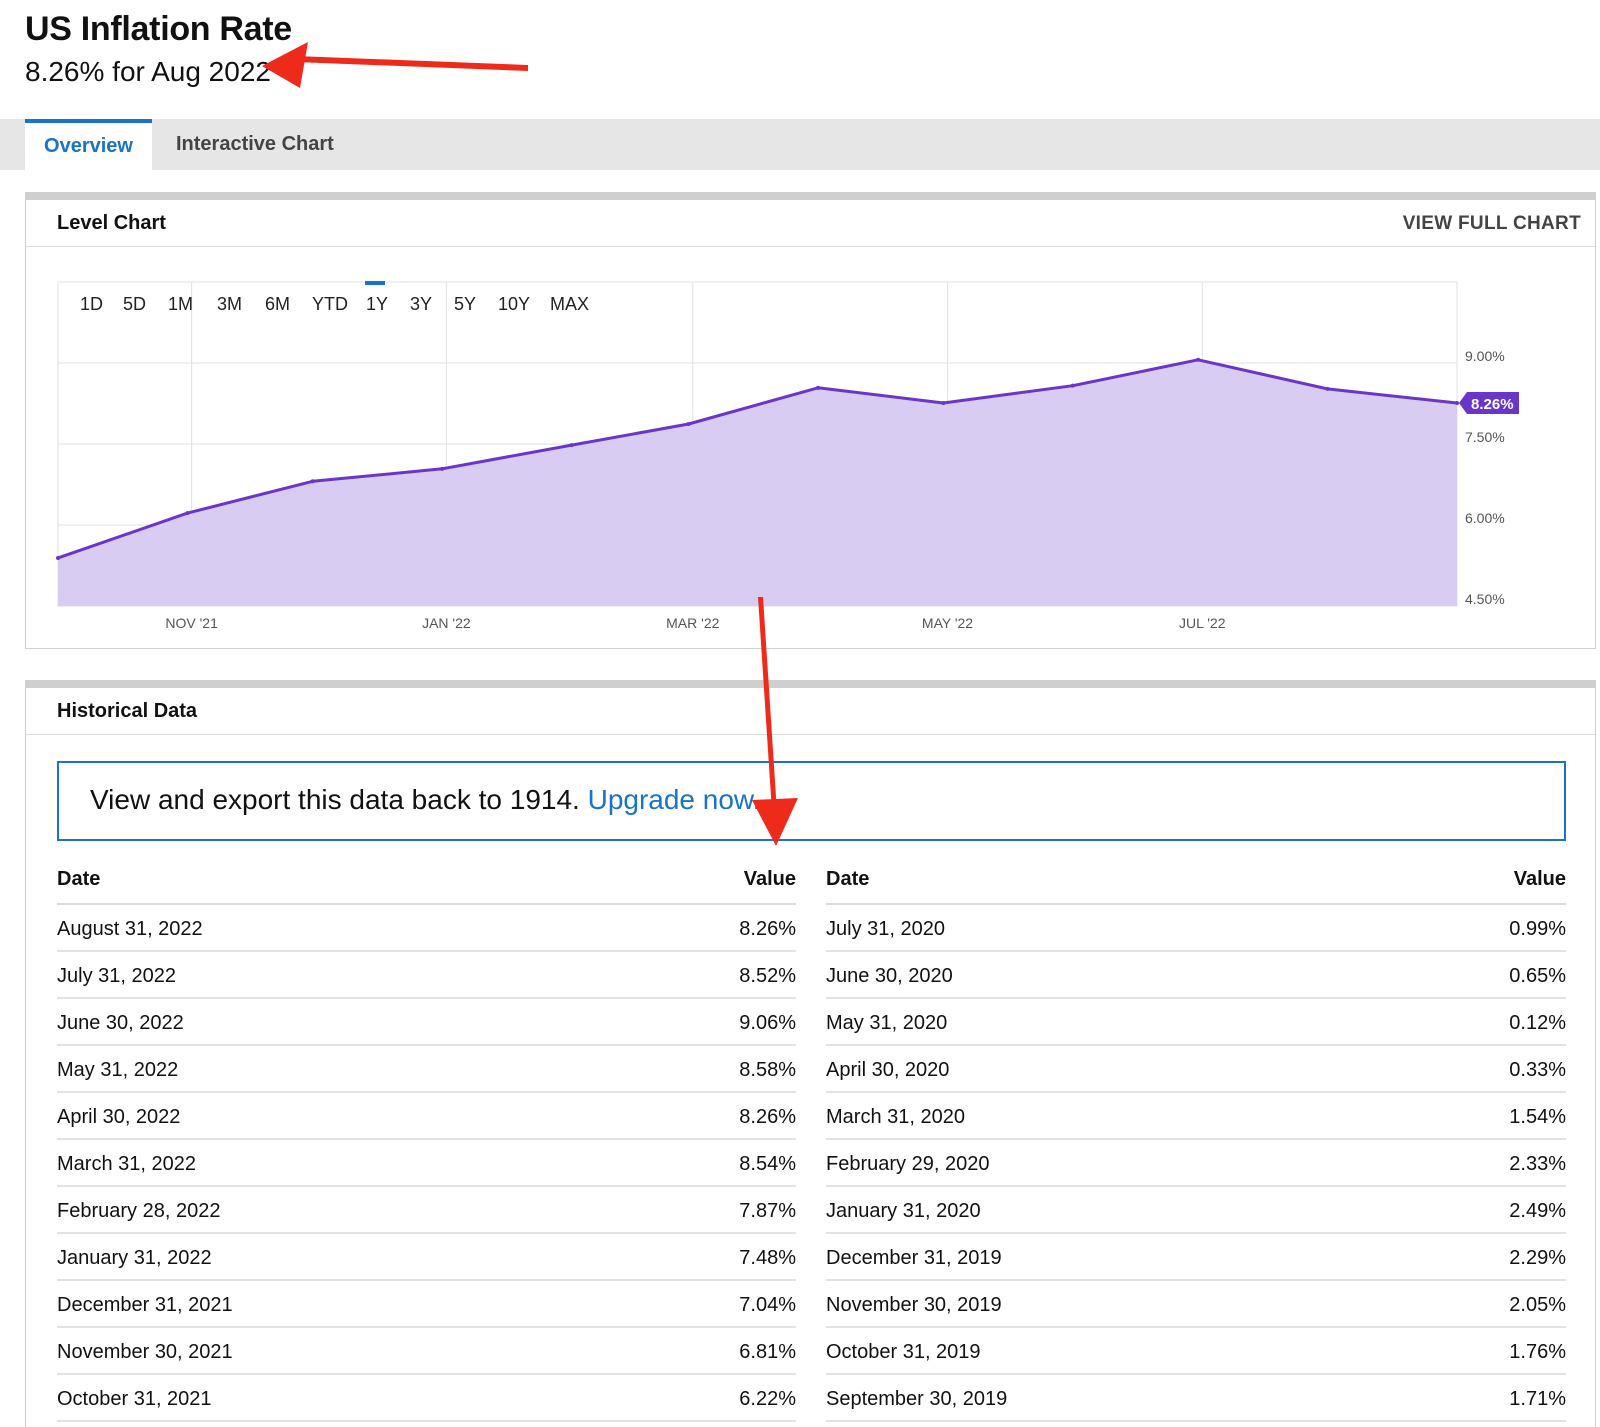 This screenshot has width=1600, height=1427. I want to click on y-tick-label: 4.50%, so click(1485, 599).